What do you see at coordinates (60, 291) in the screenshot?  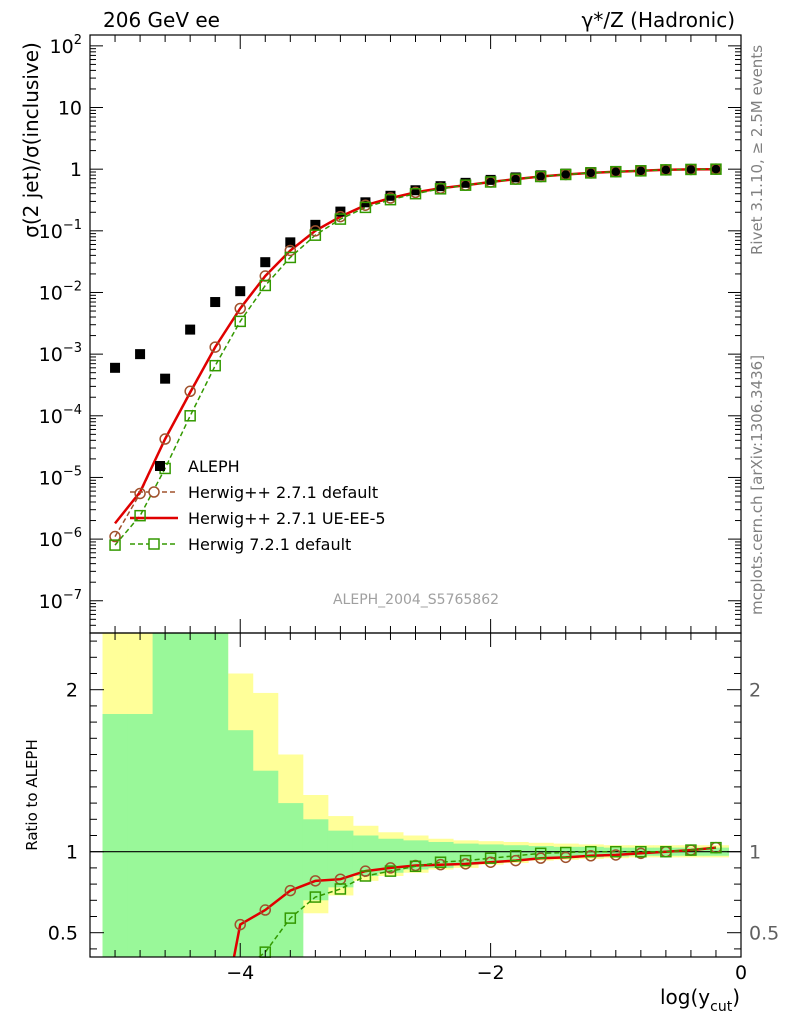 I see `upper-y-tick-label: 10⁻²` at bounding box center [60, 291].